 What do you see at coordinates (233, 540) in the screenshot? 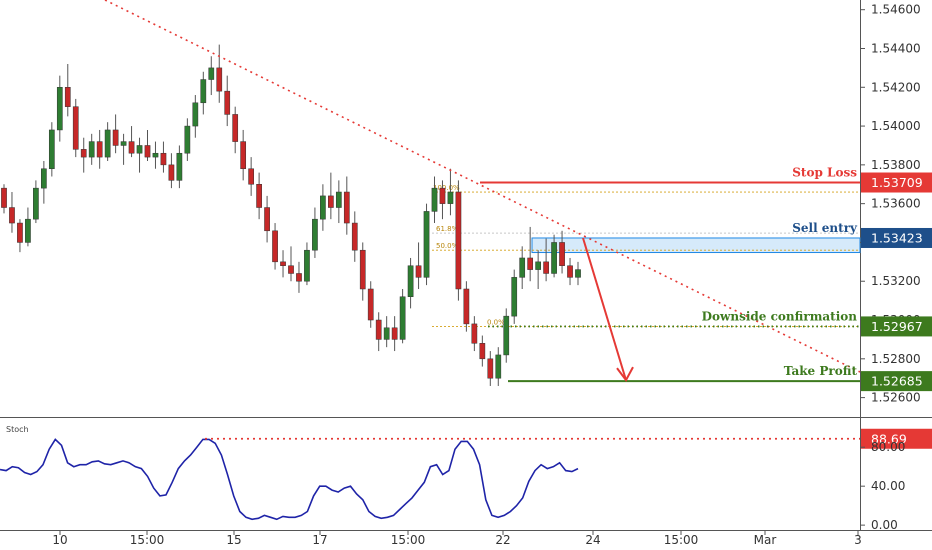
I see `time-tick-label: 15` at bounding box center [233, 540].